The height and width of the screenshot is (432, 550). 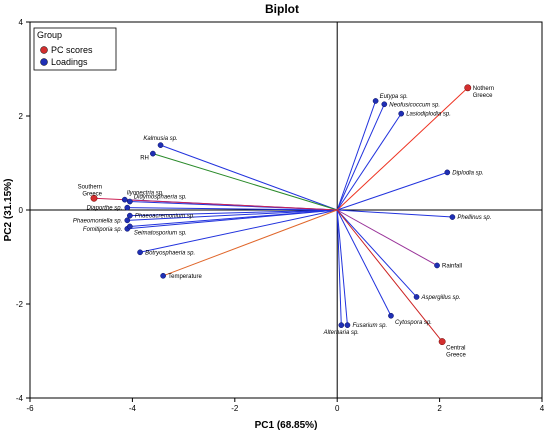 What do you see at coordinates (439, 408) in the screenshot?
I see `x-tick-label: 2` at bounding box center [439, 408].